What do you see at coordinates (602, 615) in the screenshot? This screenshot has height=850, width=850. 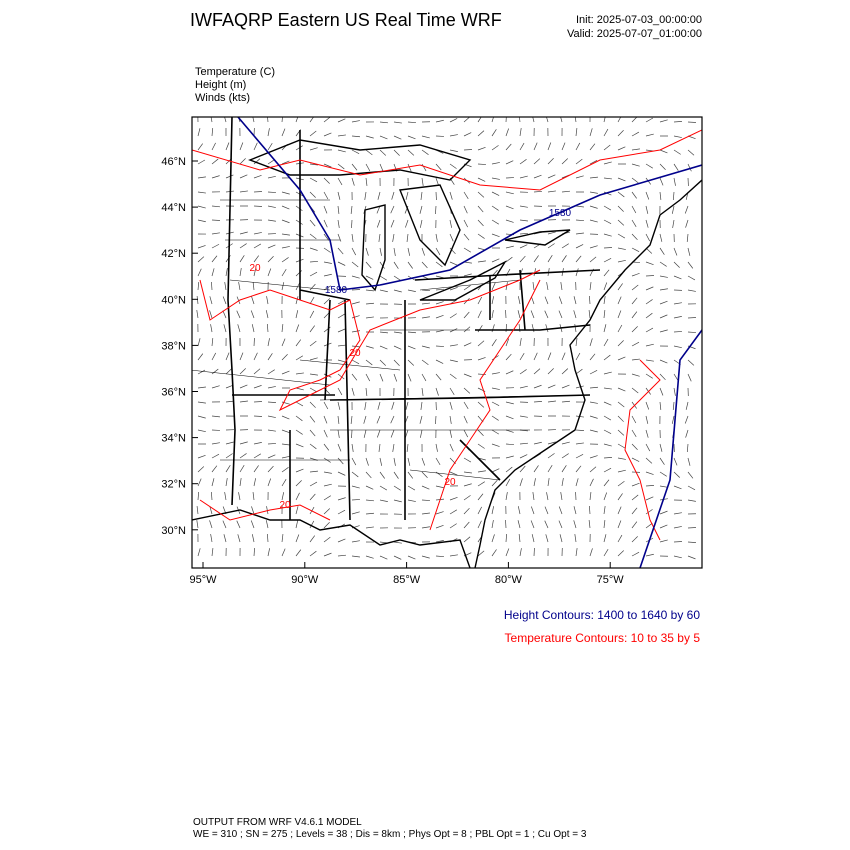 I see `height-contour-info: Height Contours: 1400 to 1640 by 60` at bounding box center [602, 615].